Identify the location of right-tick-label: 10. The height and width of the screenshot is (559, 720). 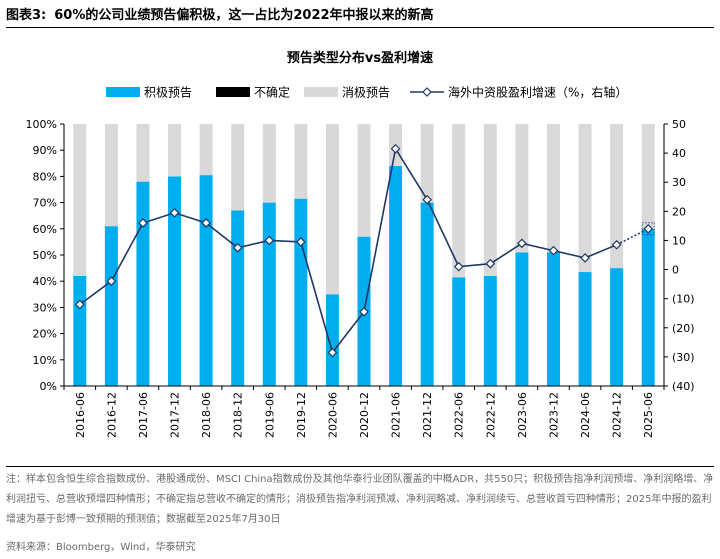
(679, 240).